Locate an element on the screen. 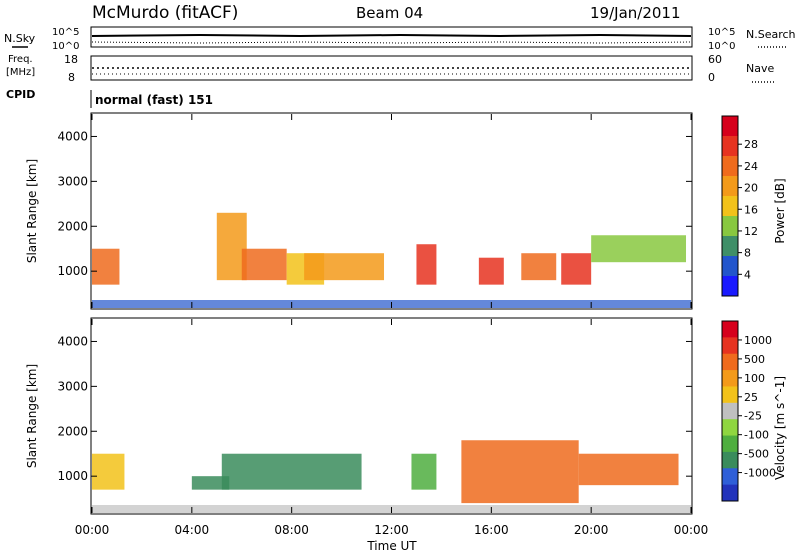 Image resolution: width=800 pixels, height=554 pixels. x-axis-label: Time UT is located at coordinates (391, 546).